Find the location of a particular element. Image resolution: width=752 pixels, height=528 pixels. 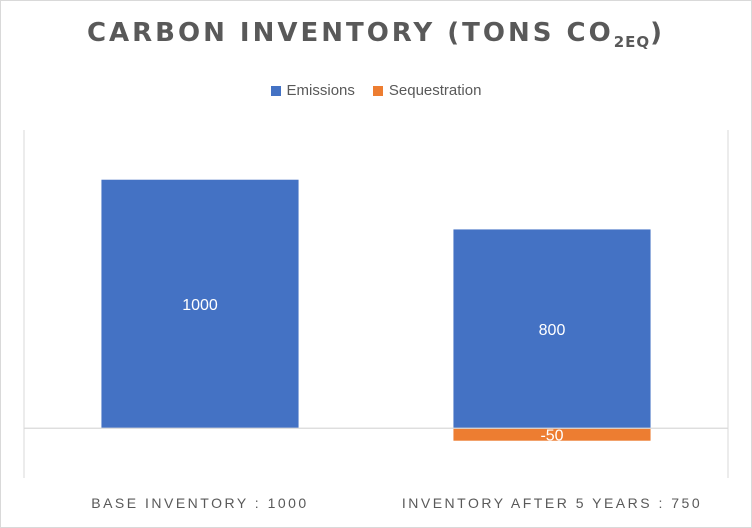

legend-item-sequestration: Sequestration is located at coordinates (427, 90).